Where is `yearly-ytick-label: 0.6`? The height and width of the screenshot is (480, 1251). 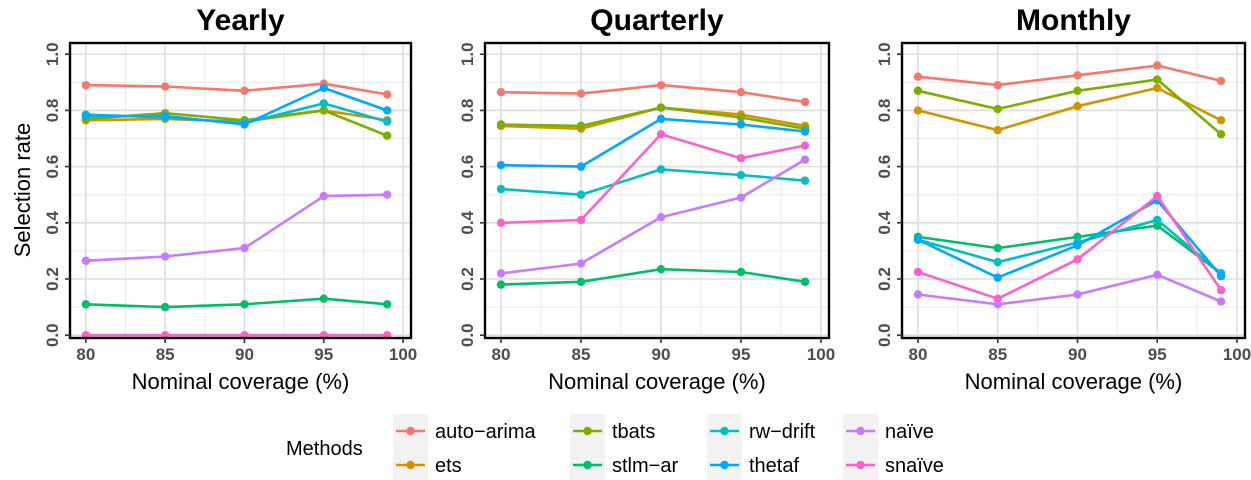
yearly-ytick-label: 0.6 is located at coordinates (52, 167).